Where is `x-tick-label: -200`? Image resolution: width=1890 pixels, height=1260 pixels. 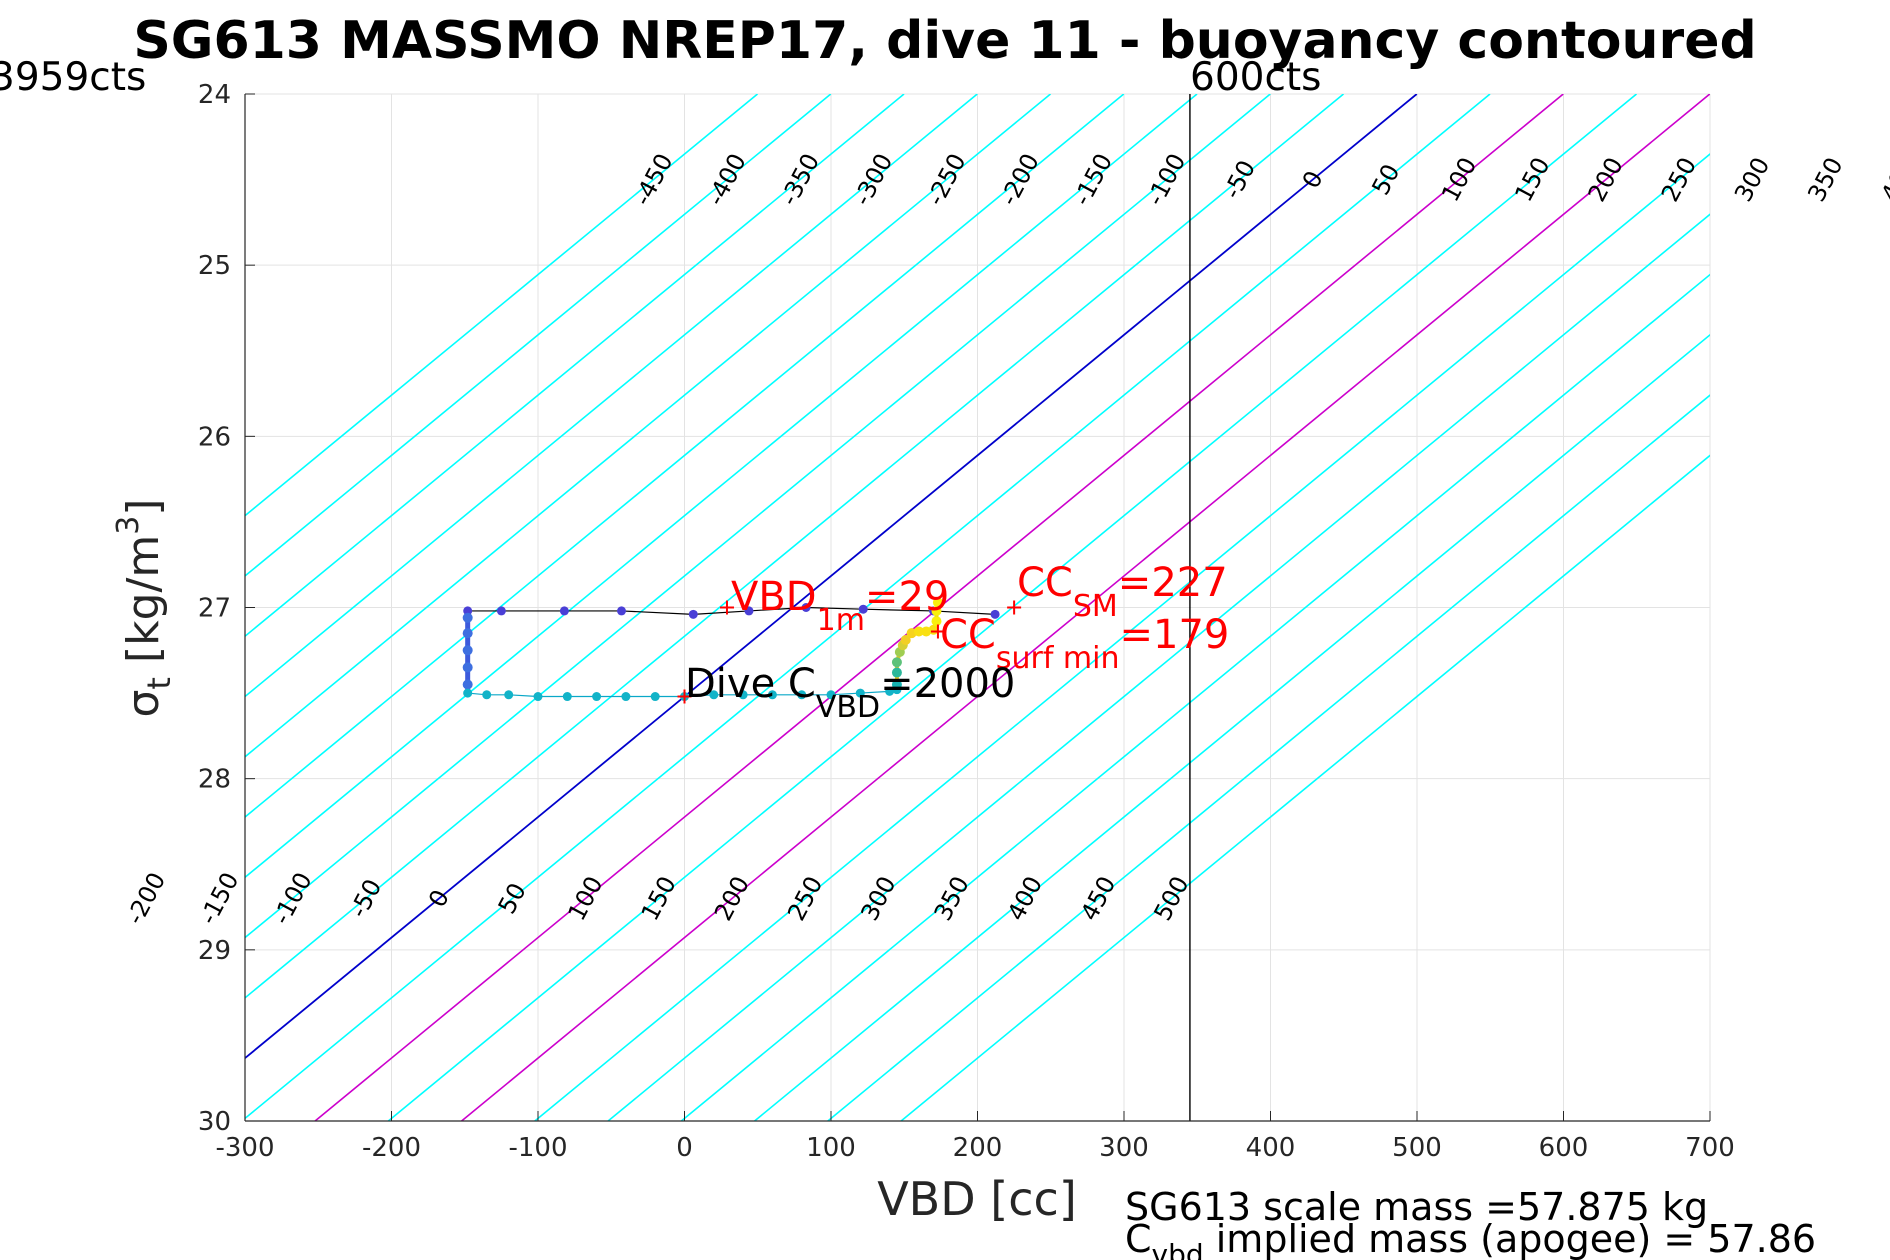
x-tick-label: -200 is located at coordinates (391, 1148).